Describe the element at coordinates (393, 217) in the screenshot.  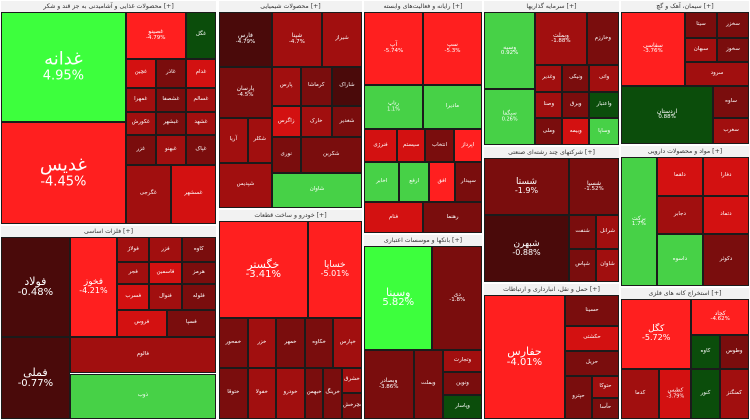
I see `stock-tile: فنام` at that location.